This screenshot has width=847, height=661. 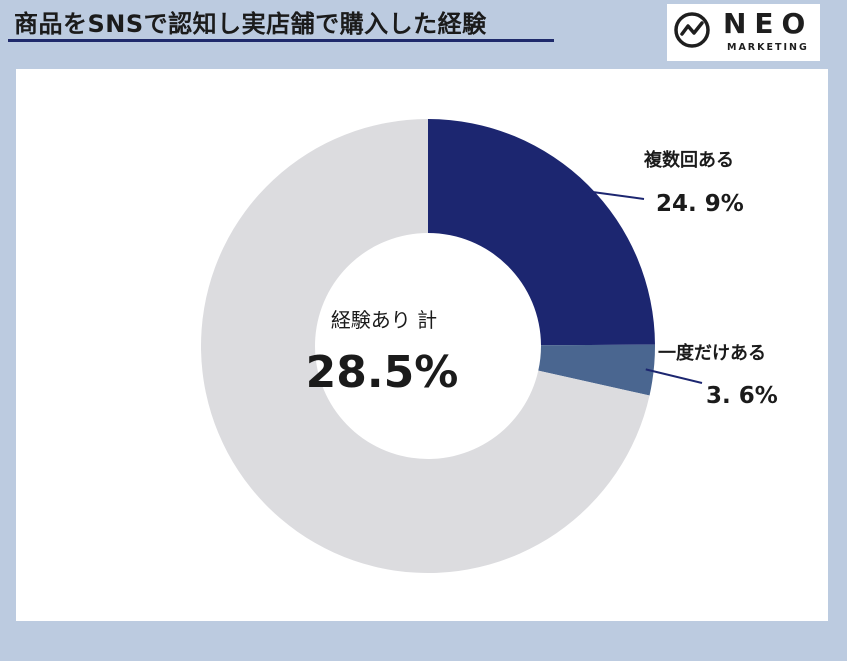 I want to click on slice-label-multiple: 複数回ある, so click(x=688, y=160).